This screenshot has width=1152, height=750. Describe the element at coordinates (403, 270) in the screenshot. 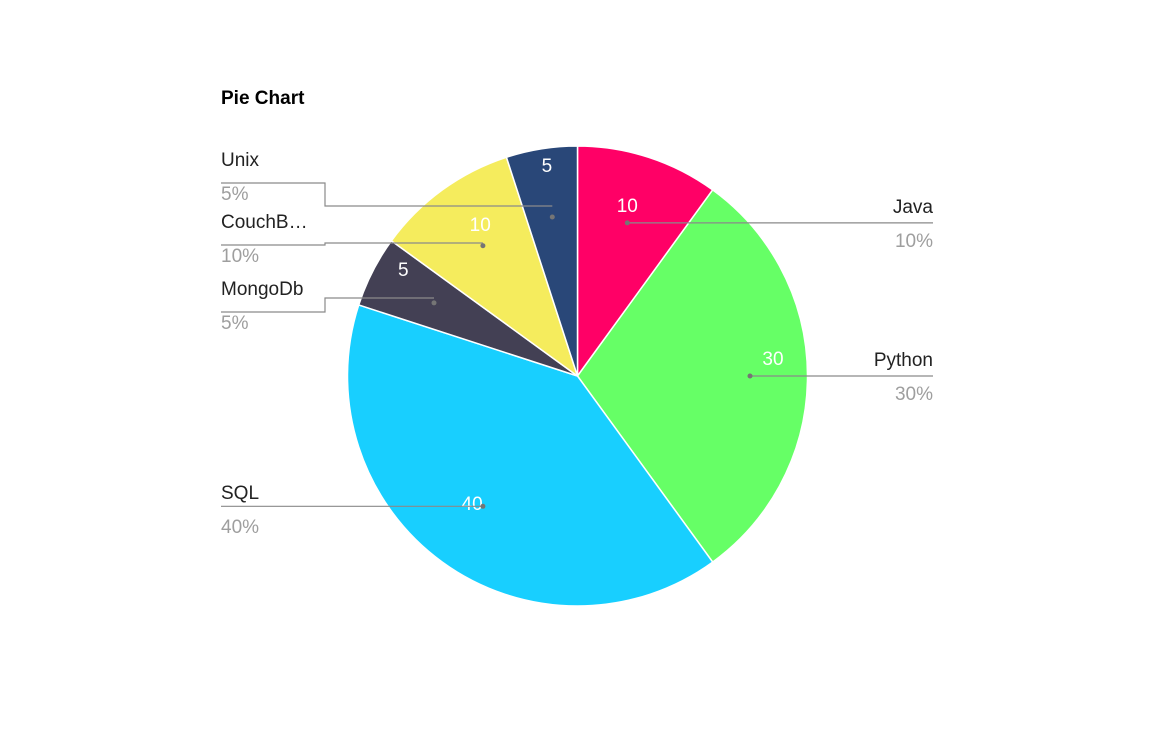

I see `slice-value-label-mongodb: 5` at that location.